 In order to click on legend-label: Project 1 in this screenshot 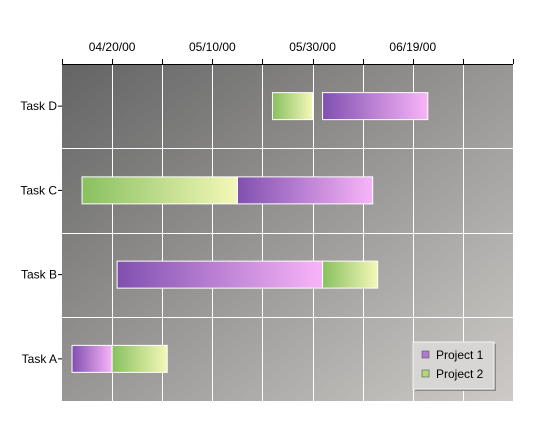, I will do `click(460, 355)`.